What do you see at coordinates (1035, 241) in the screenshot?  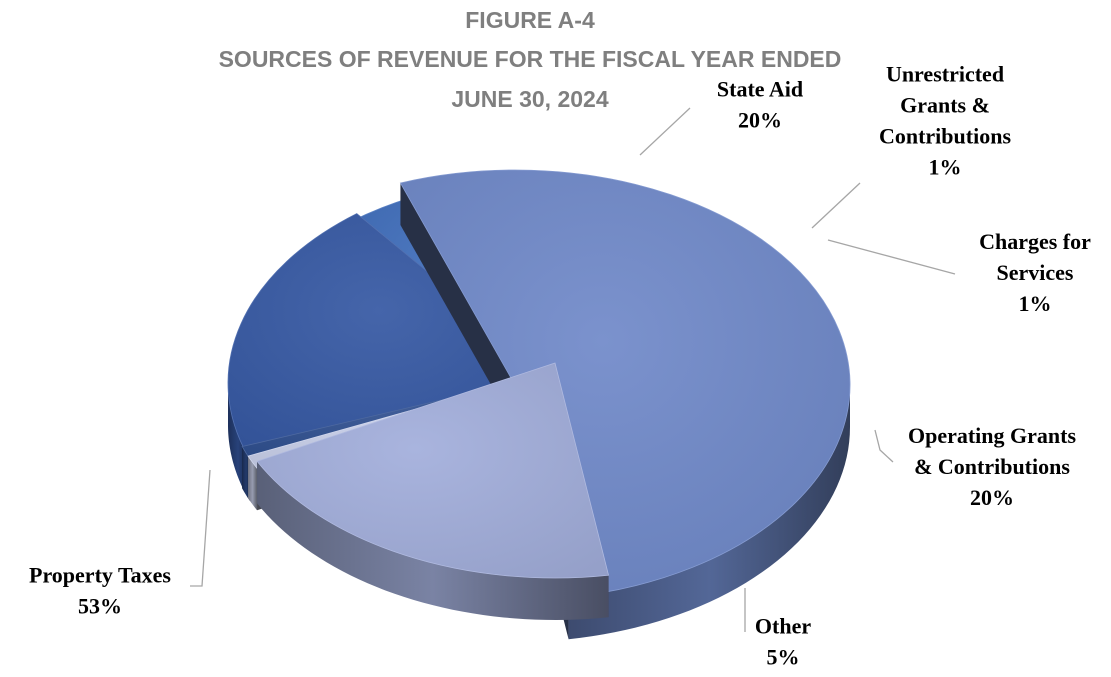 I see `slice-label-charges-line-0: Charges for` at bounding box center [1035, 241].